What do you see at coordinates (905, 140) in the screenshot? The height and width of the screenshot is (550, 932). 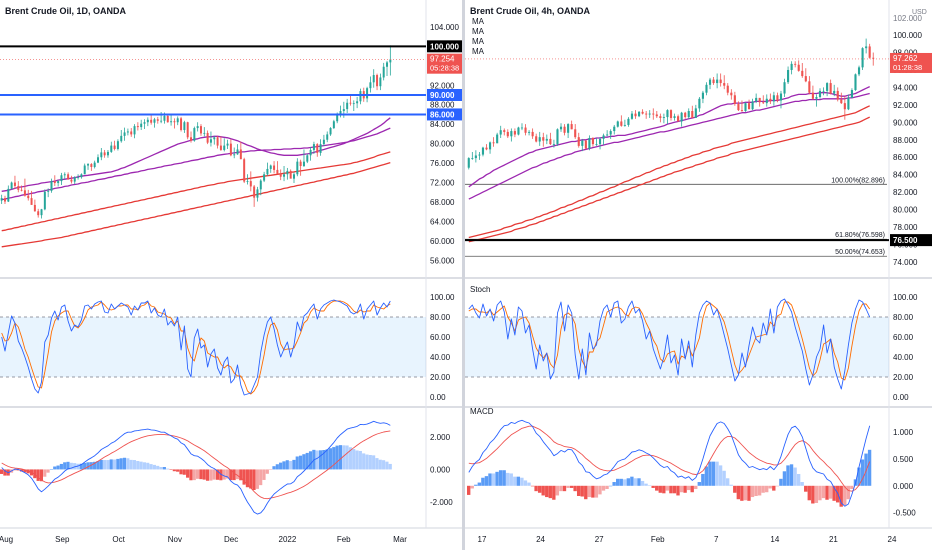 I see `price-tick-label: 88.000` at bounding box center [905, 140].